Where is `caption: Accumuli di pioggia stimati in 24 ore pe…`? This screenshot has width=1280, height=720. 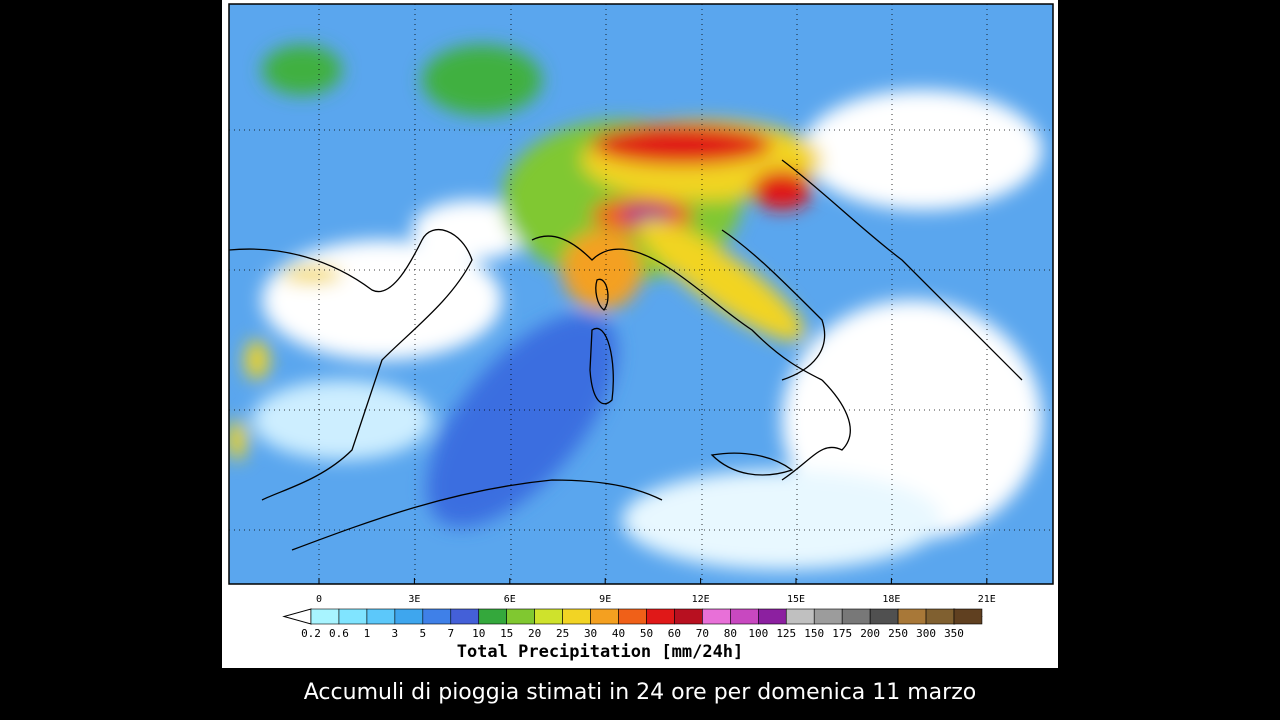 caption: Accumuli di pioggia stimati in 24 ore pe… is located at coordinates (640, 692).